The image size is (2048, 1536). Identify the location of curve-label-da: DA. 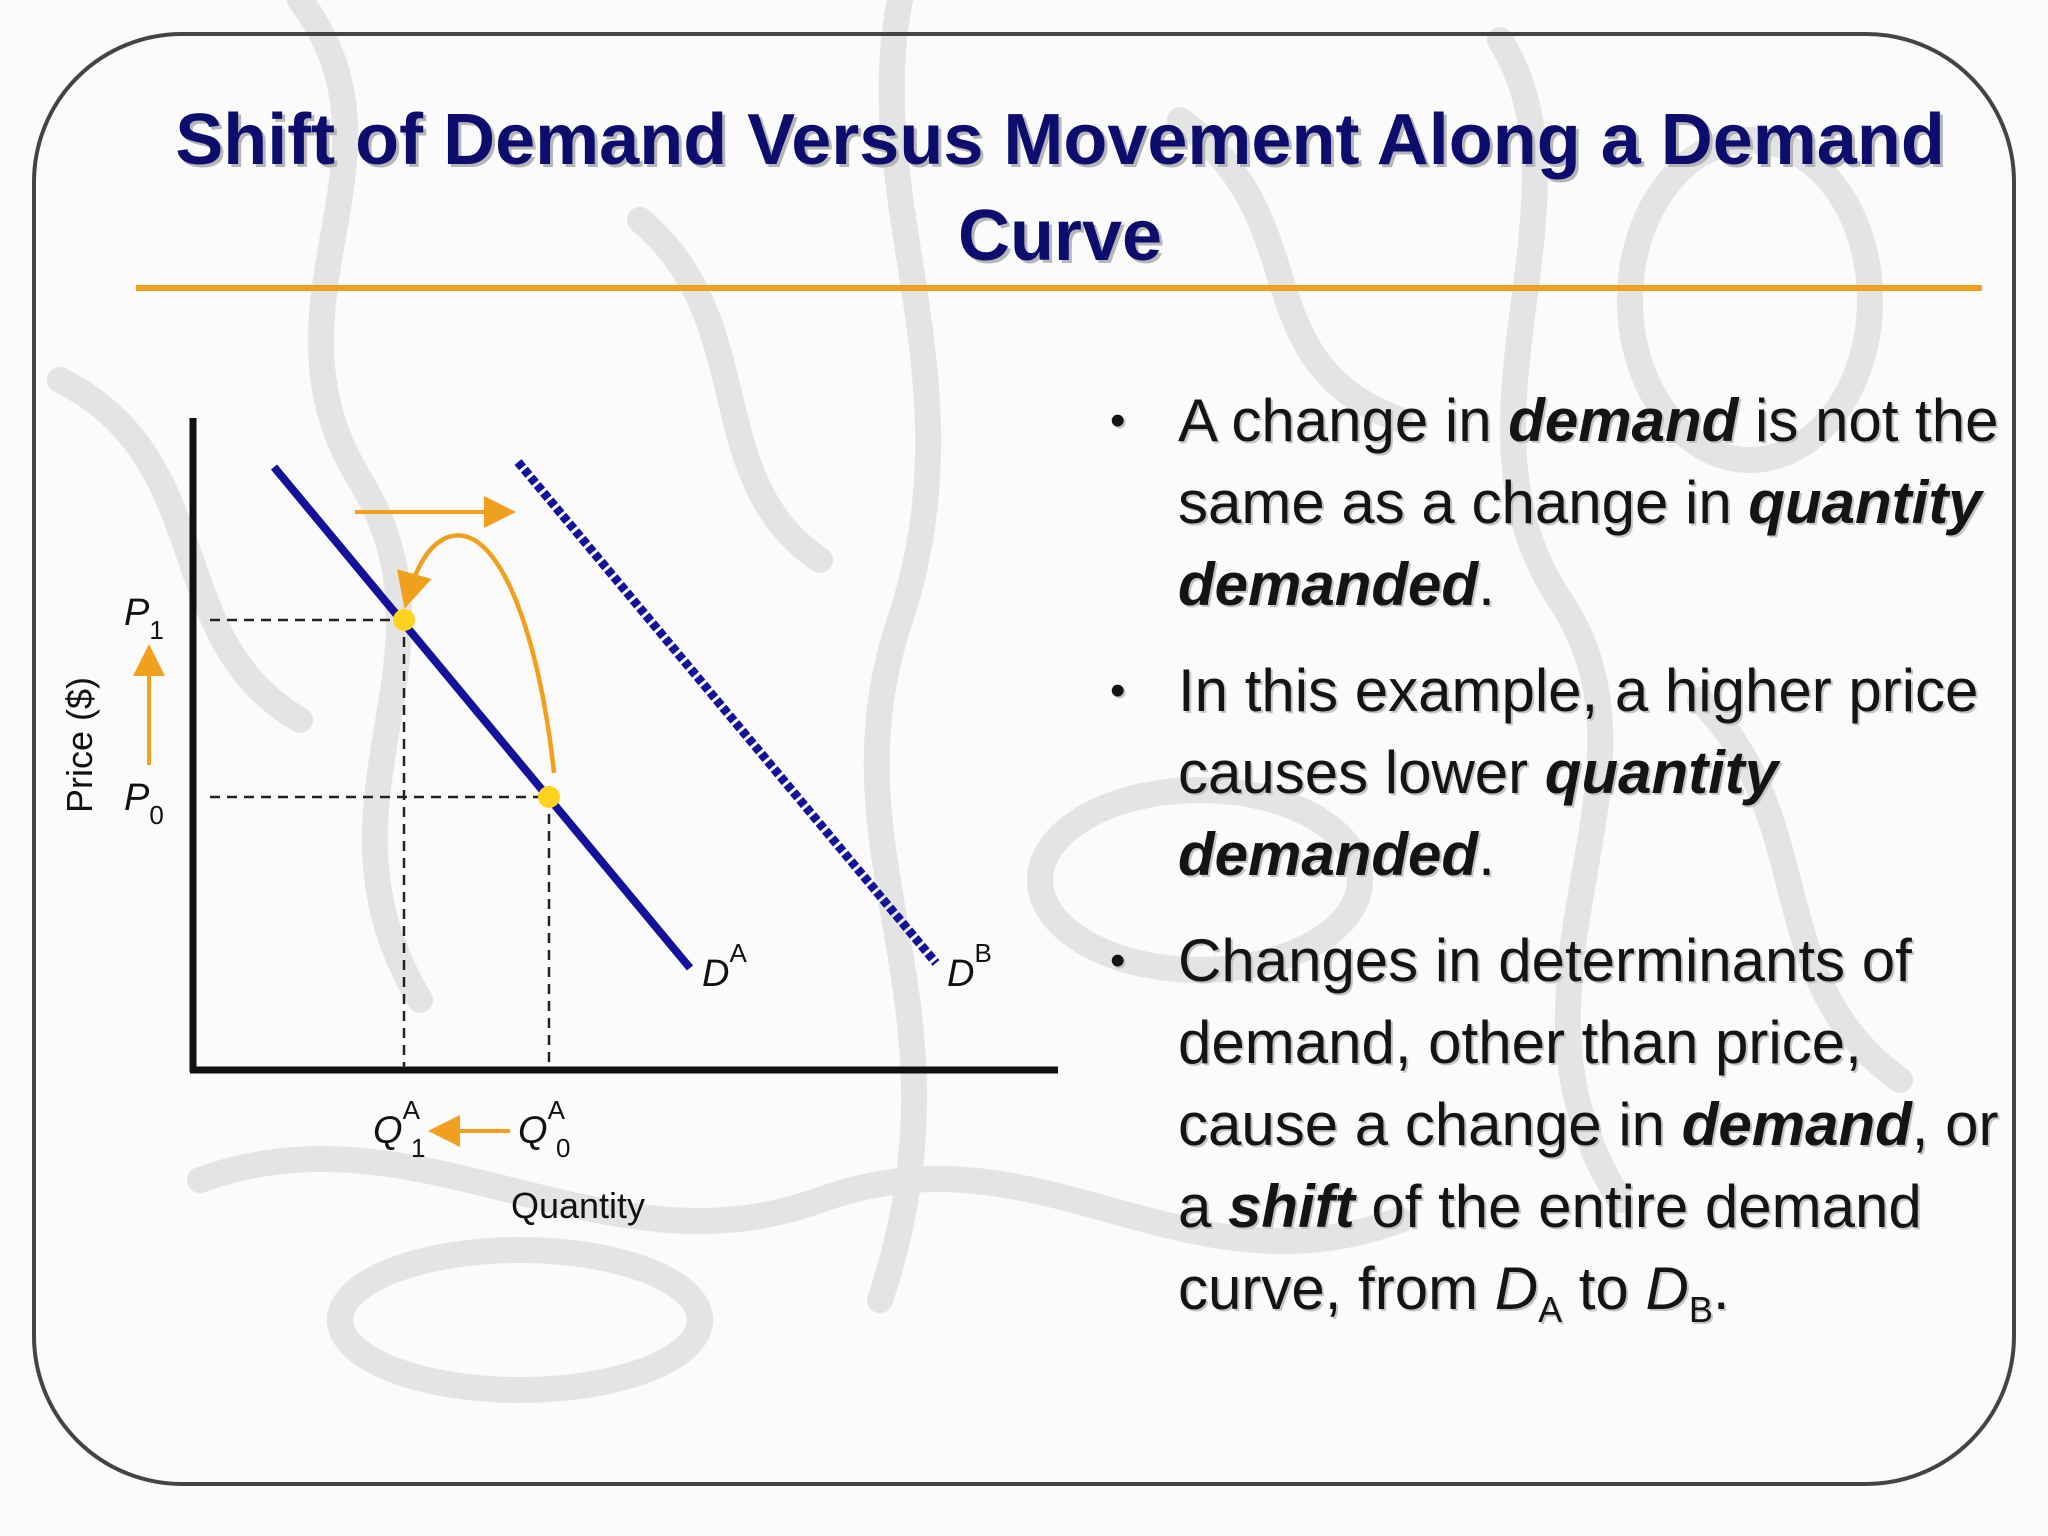
(724, 966).